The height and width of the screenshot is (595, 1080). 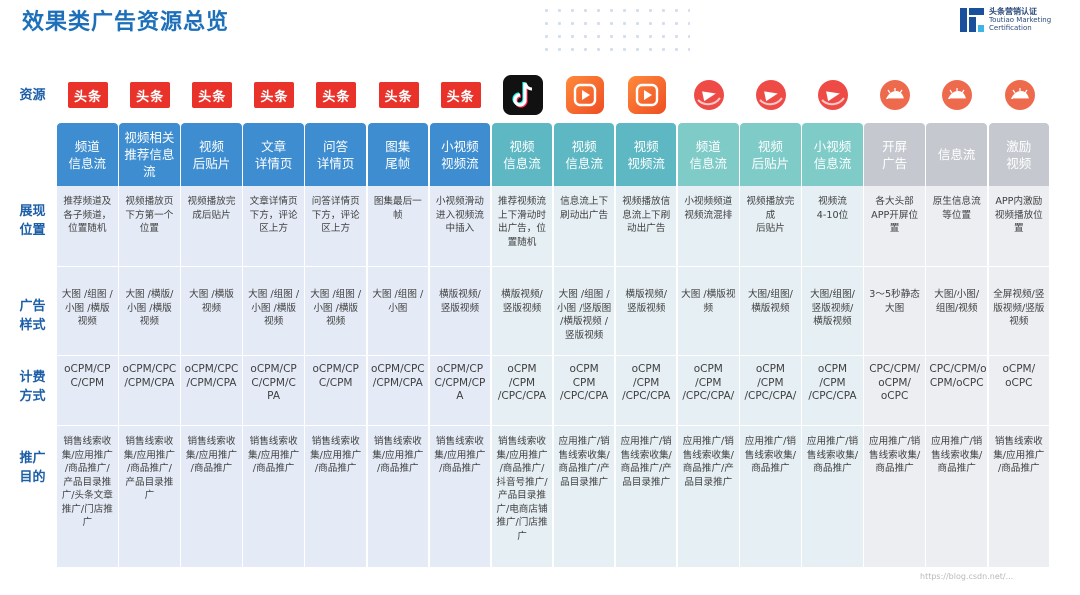 I want to click on position-cell: 原生信息流 等位置, so click(x=956, y=208).